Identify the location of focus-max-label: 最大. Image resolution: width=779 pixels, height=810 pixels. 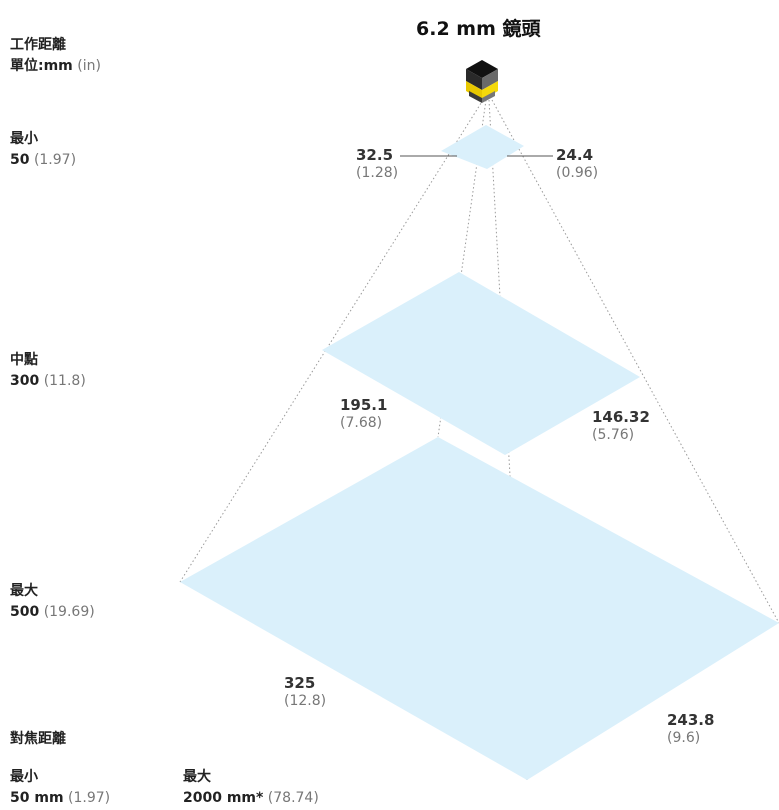
(197, 777).